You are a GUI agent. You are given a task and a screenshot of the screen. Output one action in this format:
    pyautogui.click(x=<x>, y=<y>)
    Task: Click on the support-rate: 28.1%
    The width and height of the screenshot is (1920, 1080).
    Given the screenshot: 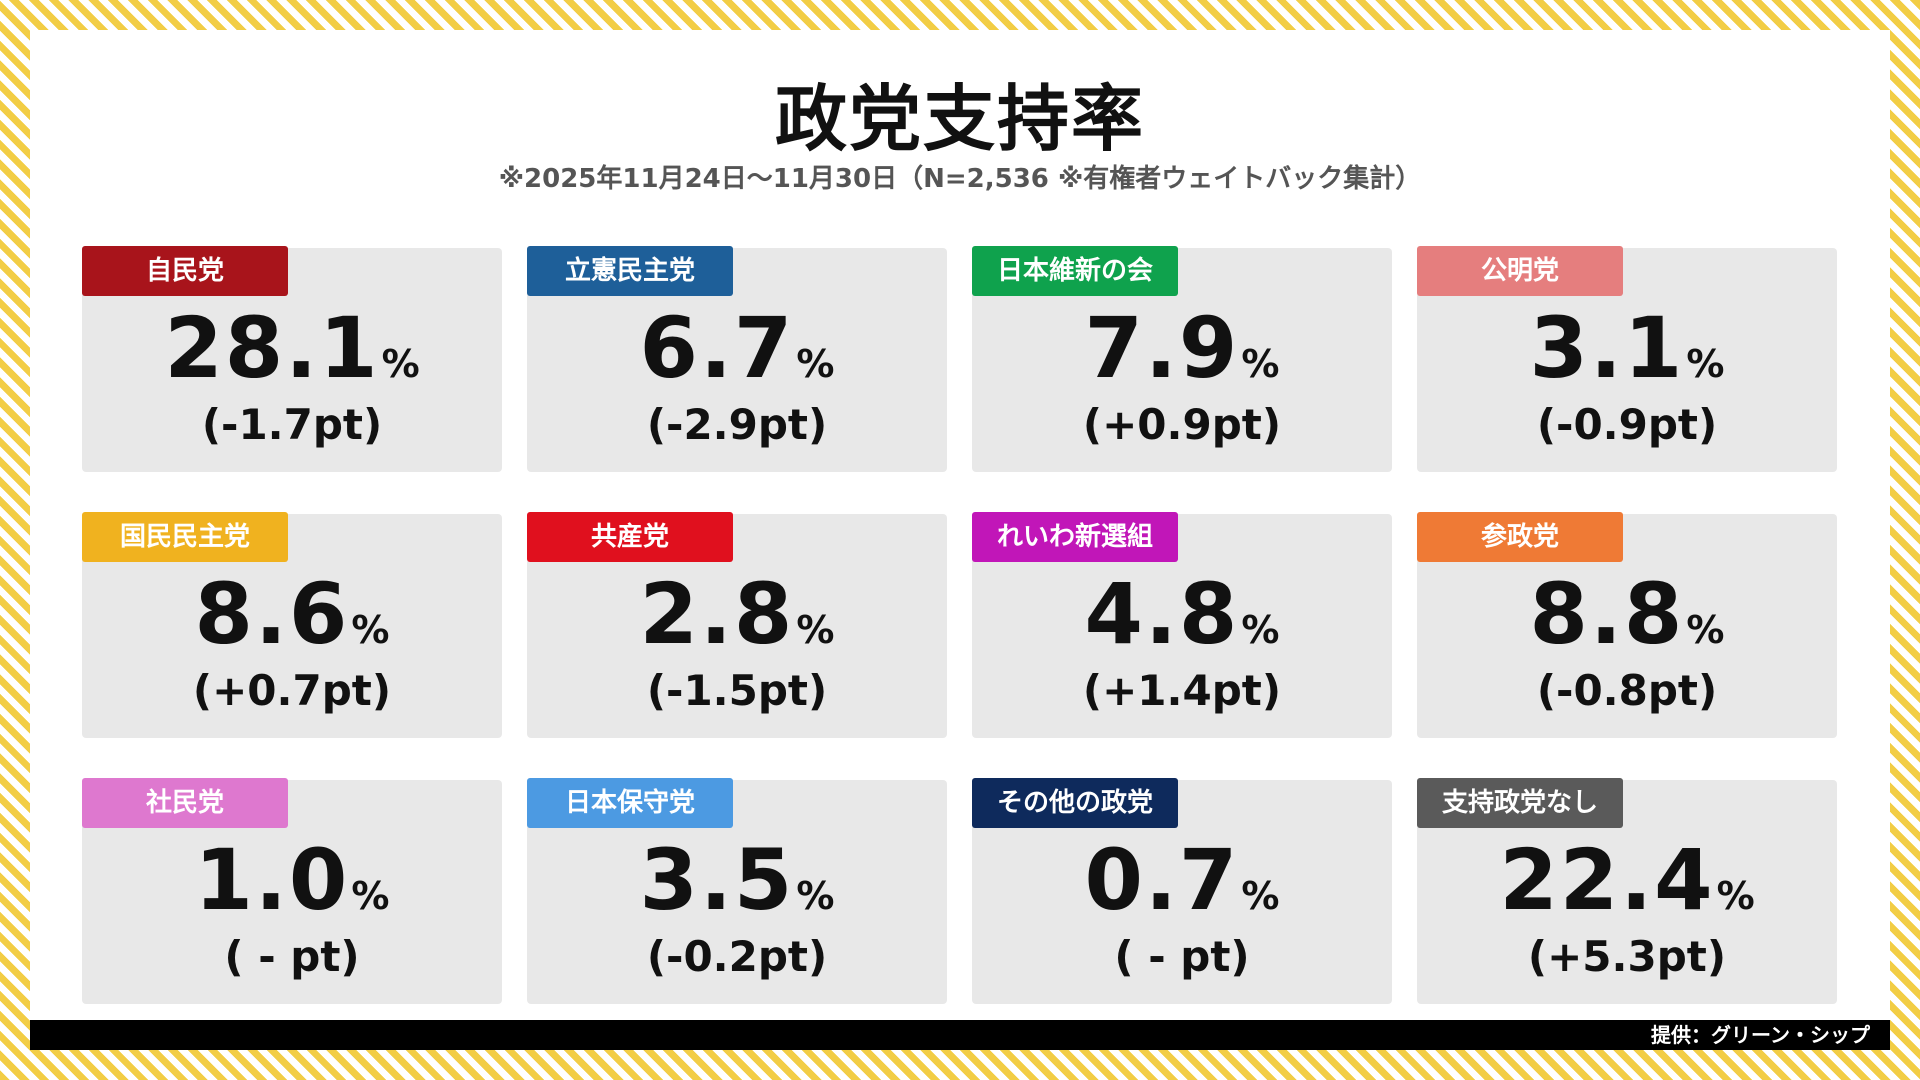 What is the action you would take?
    pyautogui.click(x=292, y=348)
    